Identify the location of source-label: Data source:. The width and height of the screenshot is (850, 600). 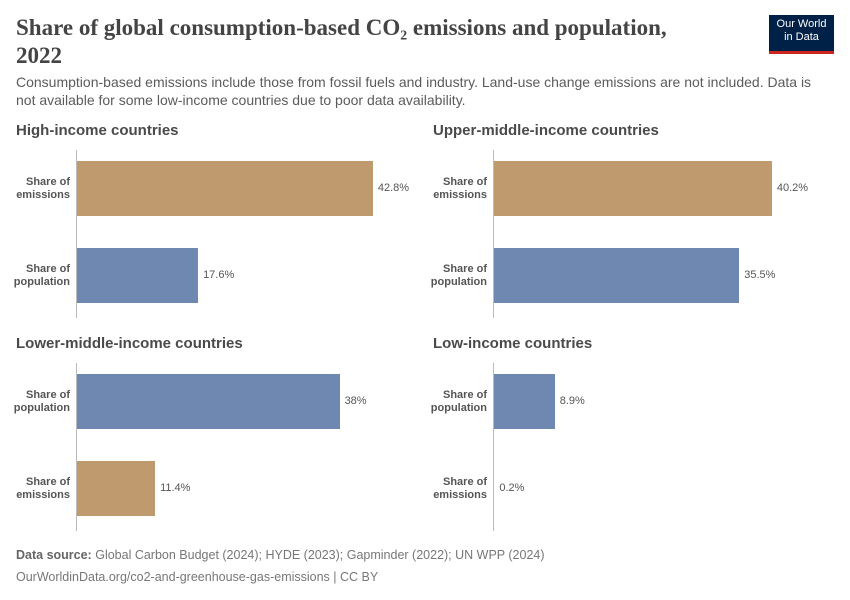
(54, 555).